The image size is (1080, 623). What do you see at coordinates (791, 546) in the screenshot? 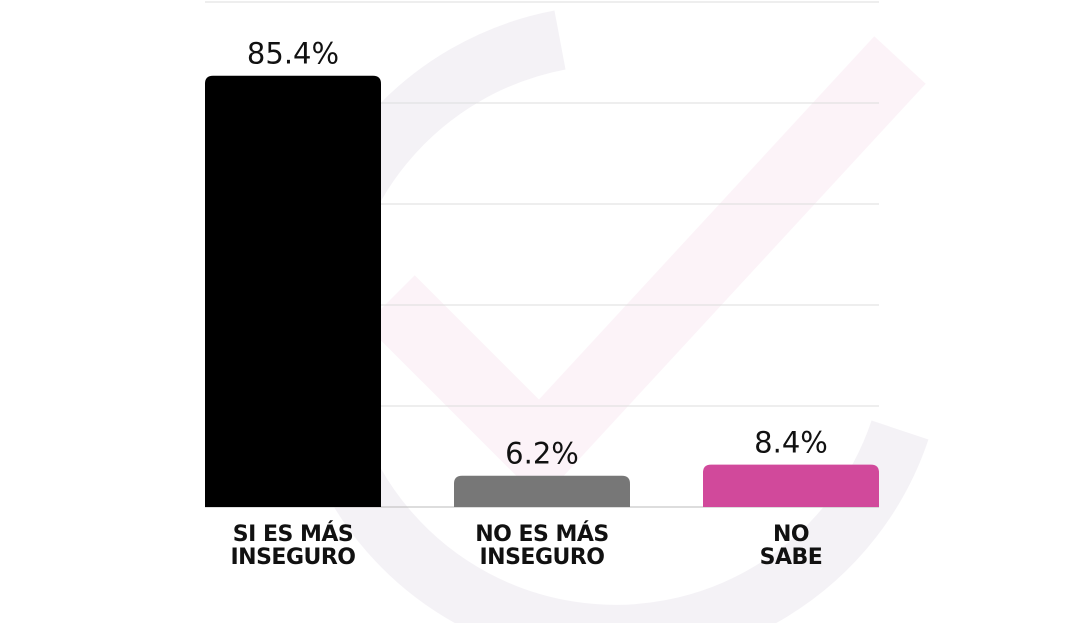
I see `x-tick-label: NO SABE` at bounding box center [791, 546].